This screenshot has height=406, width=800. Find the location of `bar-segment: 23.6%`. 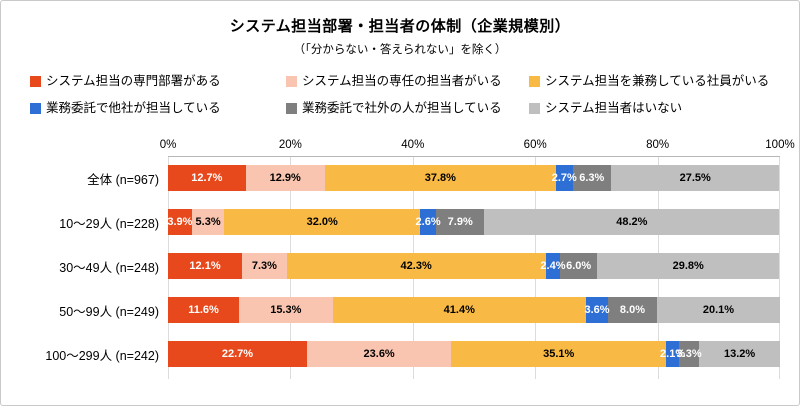

bar-segment: 23.6% is located at coordinates (379, 354).